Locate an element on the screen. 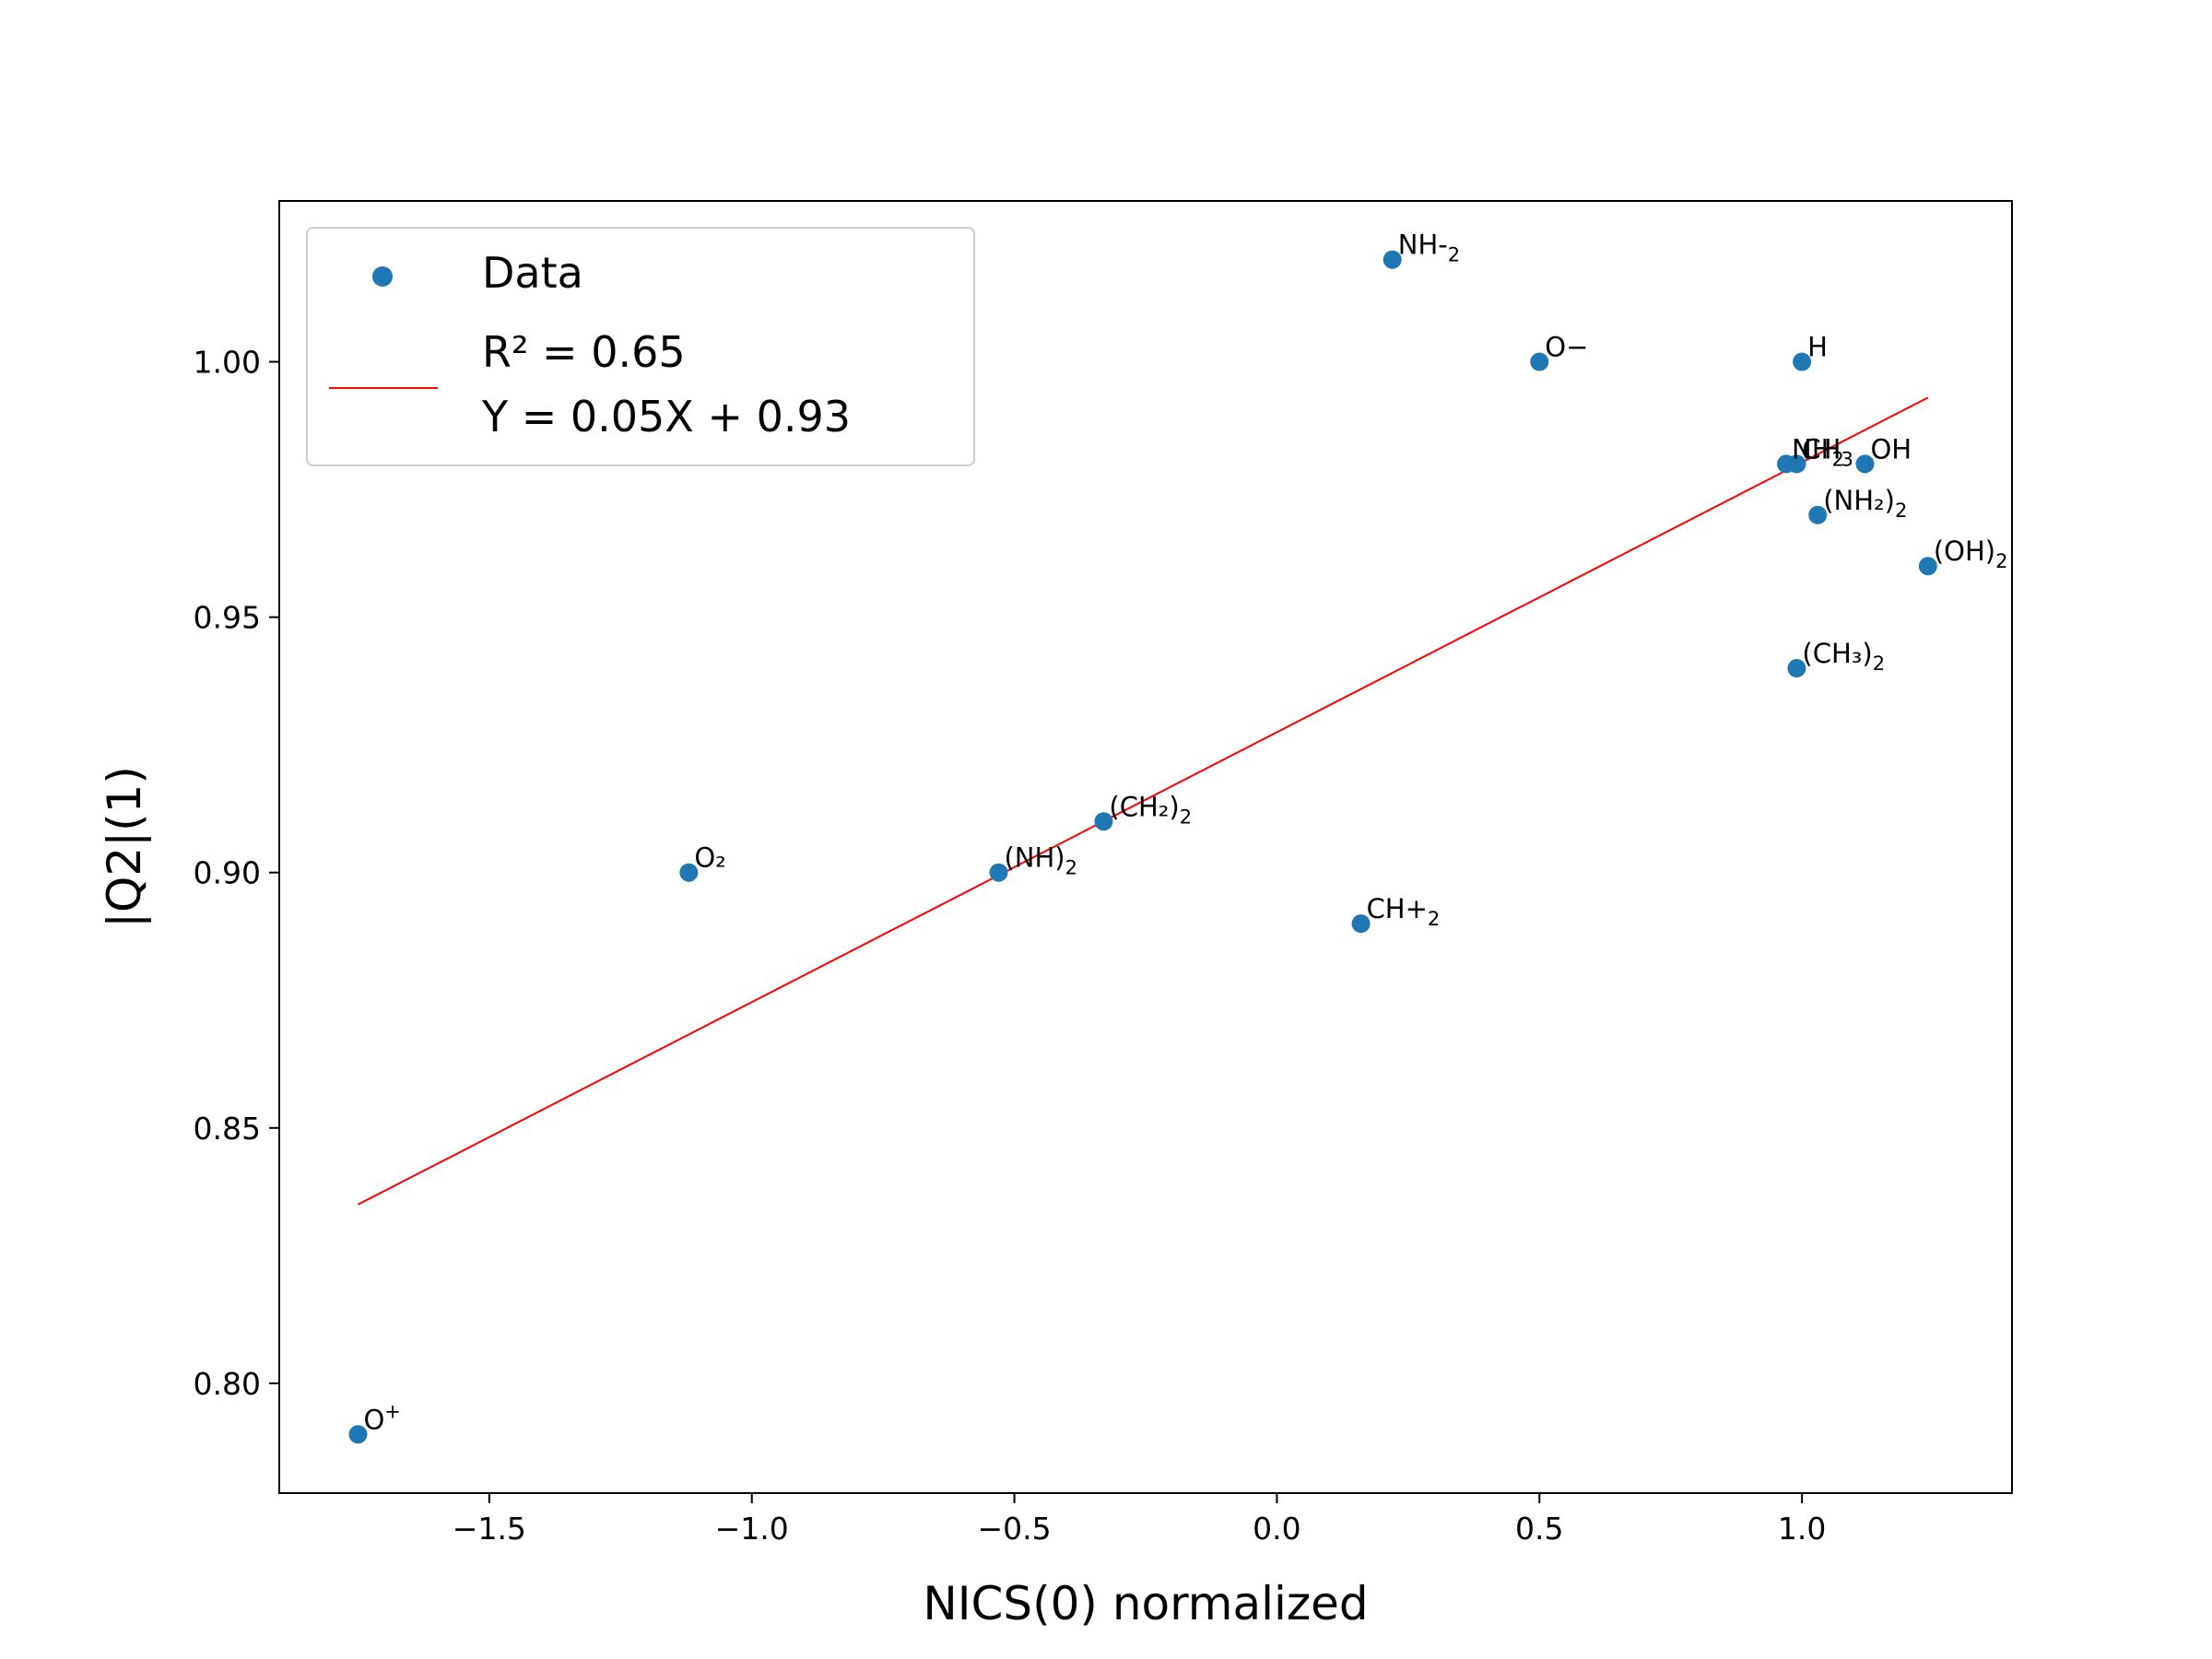 The image size is (2212, 1659). point-label: (CH₃)2 is located at coordinates (1843, 656).